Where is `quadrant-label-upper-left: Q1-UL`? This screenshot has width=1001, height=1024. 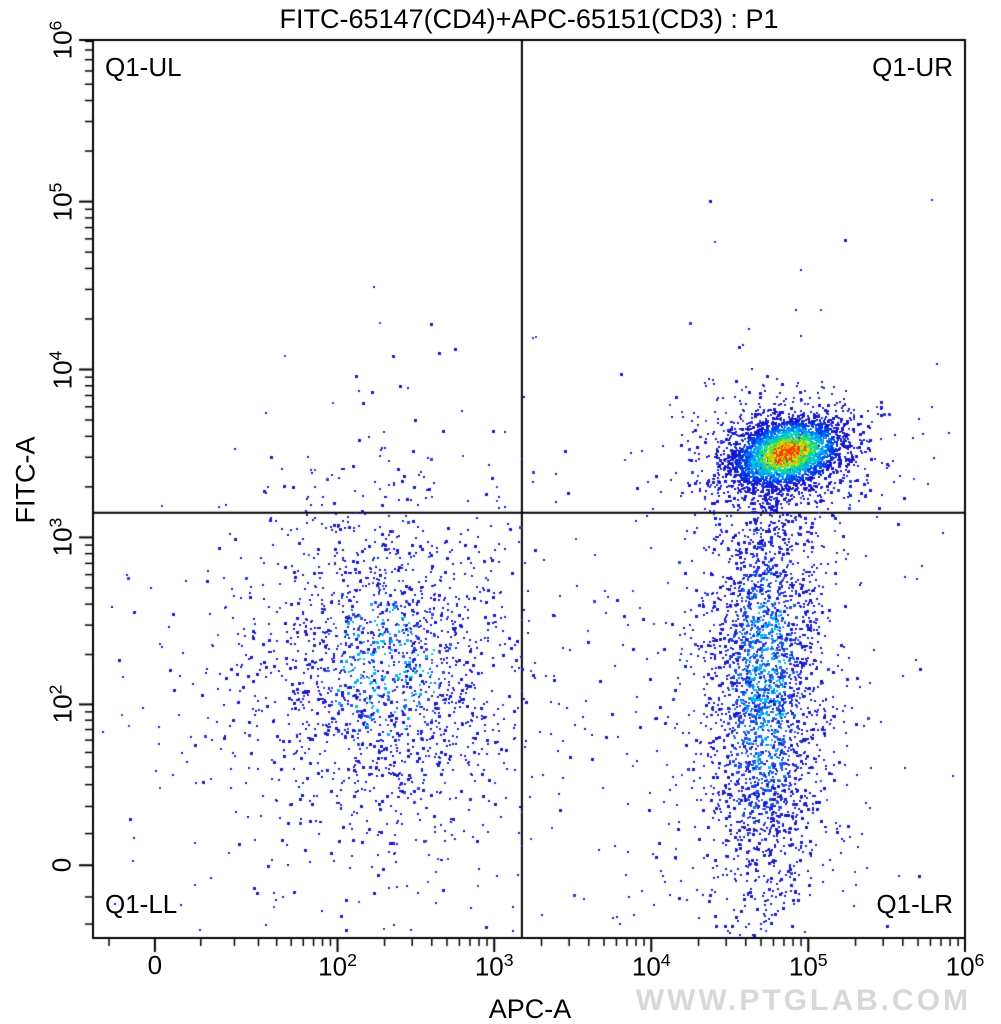
quadrant-label-upper-left: Q1-UL is located at coordinates (143, 67).